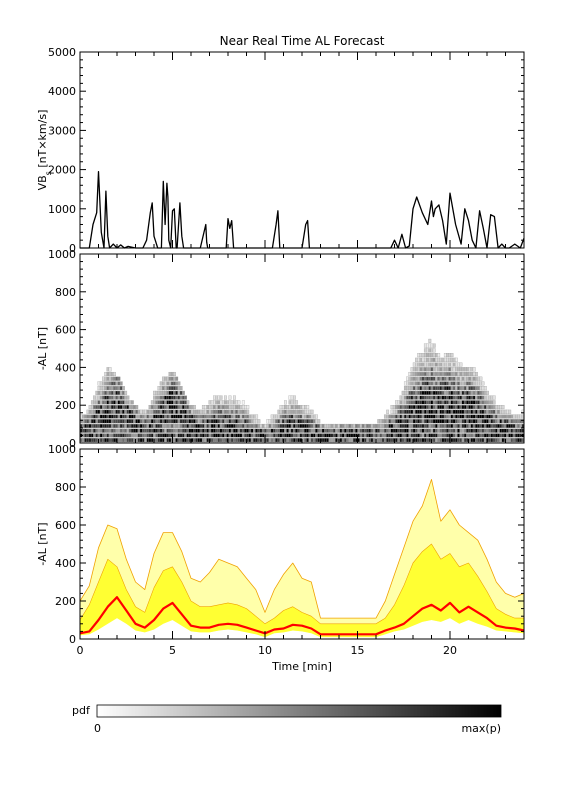  I want to click on x-tick-label: 0, so click(80, 650).